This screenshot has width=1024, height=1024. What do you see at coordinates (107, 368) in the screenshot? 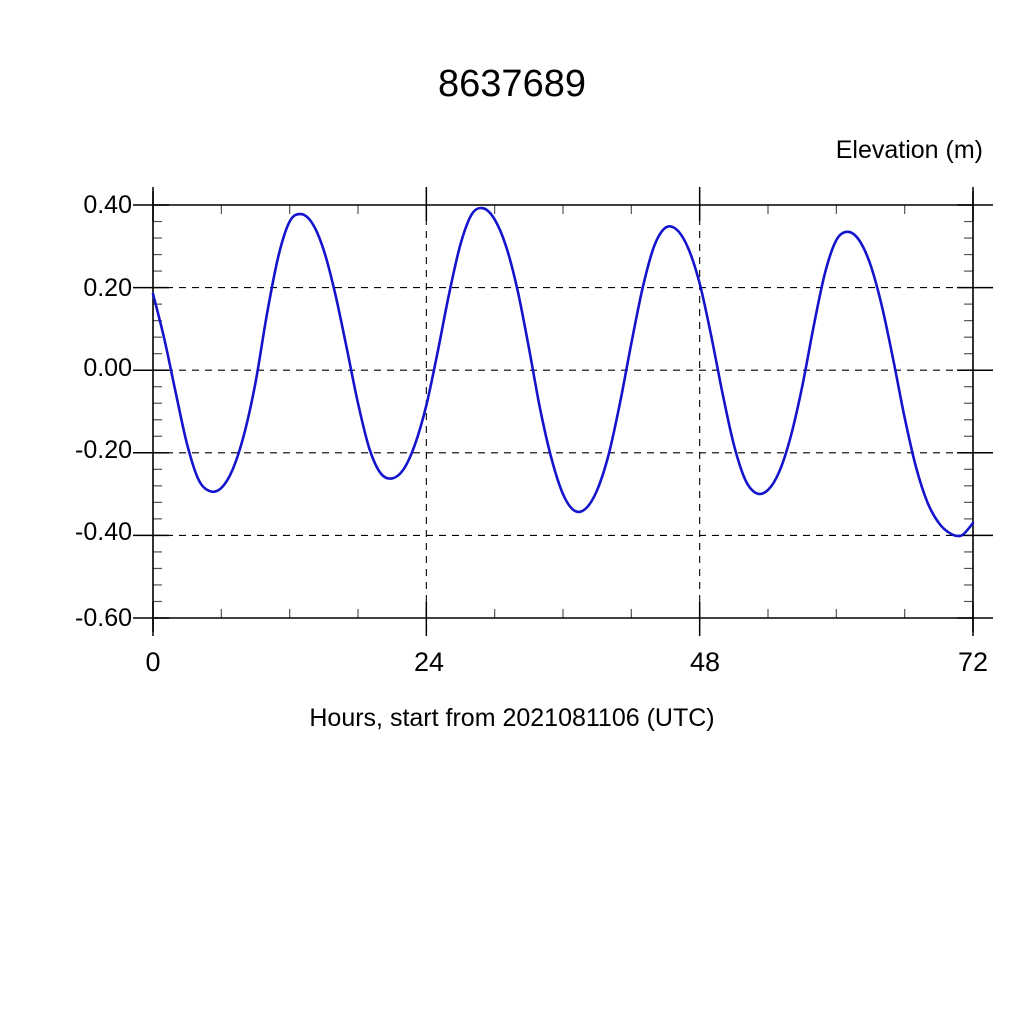
I see `y-tick-label: 0.00` at bounding box center [107, 368].